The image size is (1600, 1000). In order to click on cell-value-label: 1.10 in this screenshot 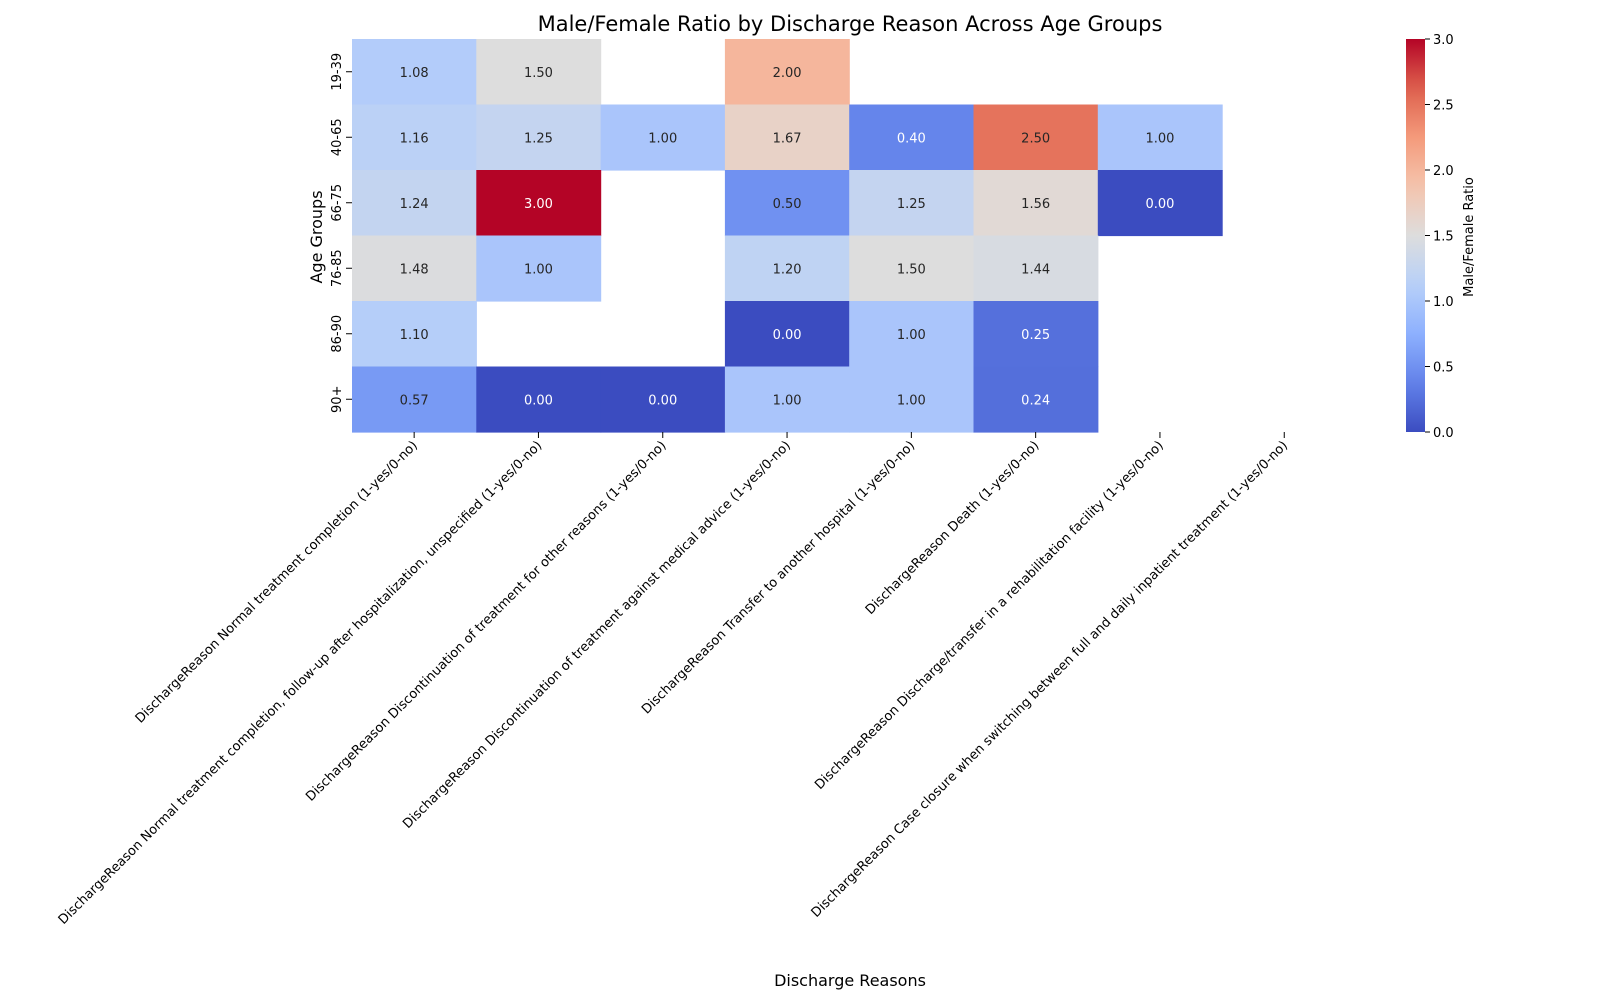, I will do `click(414, 335)`.